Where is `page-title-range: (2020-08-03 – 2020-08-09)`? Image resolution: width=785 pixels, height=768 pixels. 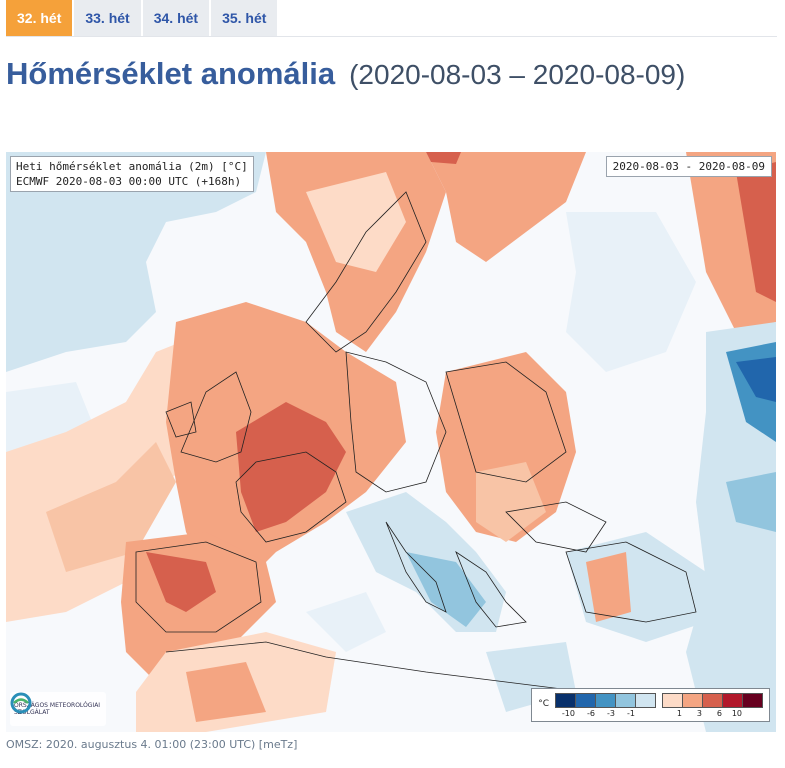 page-title-range: (2020-08-03 – 2020-08-09) is located at coordinates (517, 74).